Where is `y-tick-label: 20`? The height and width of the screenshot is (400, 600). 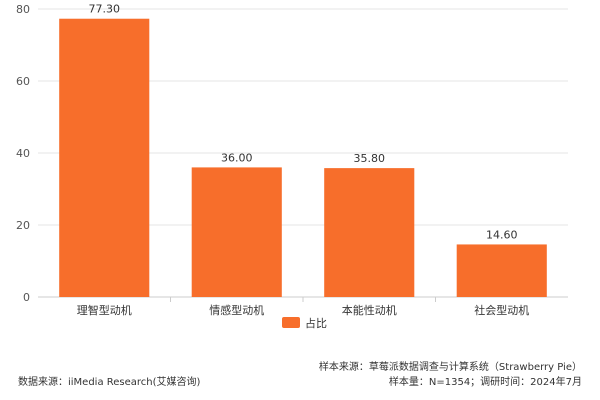
y-tick-label: 20 is located at coordinates (23, 225).